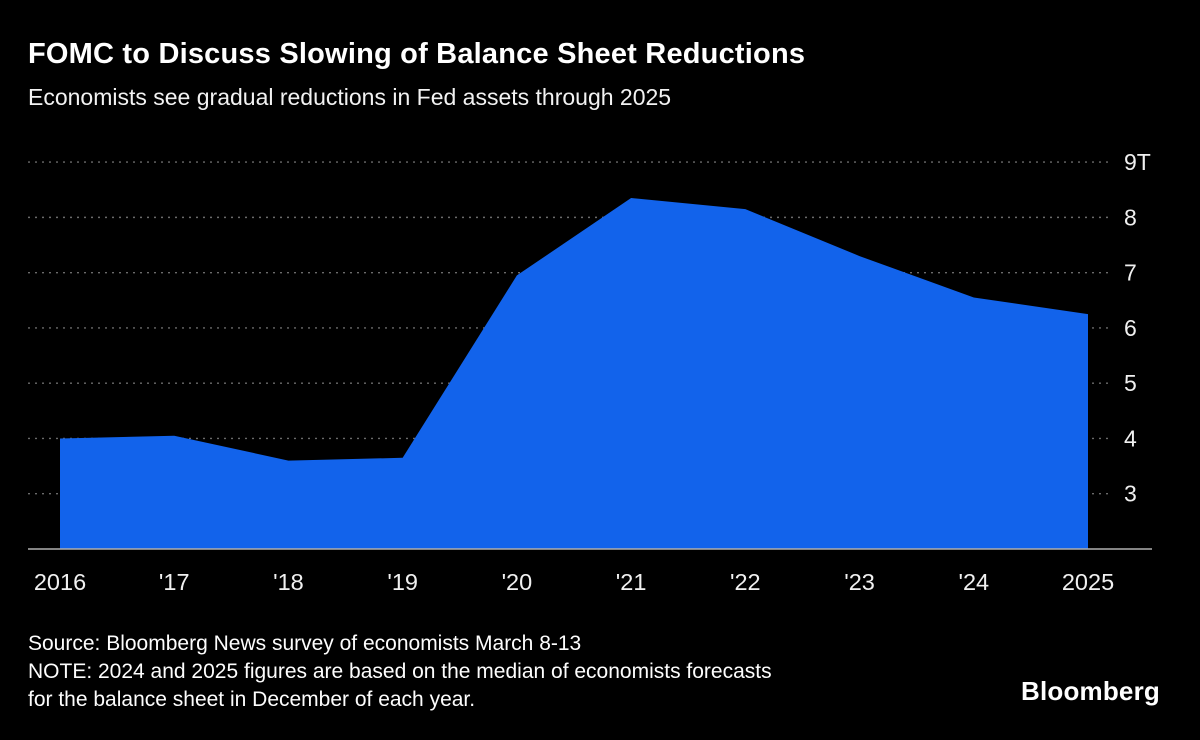 Image resolution: width=1200 pixels, height=740 pixels. Describe the element at coordinates (1088, 582) in the screenshot. I see `x-tick-label: 2025` at that location.